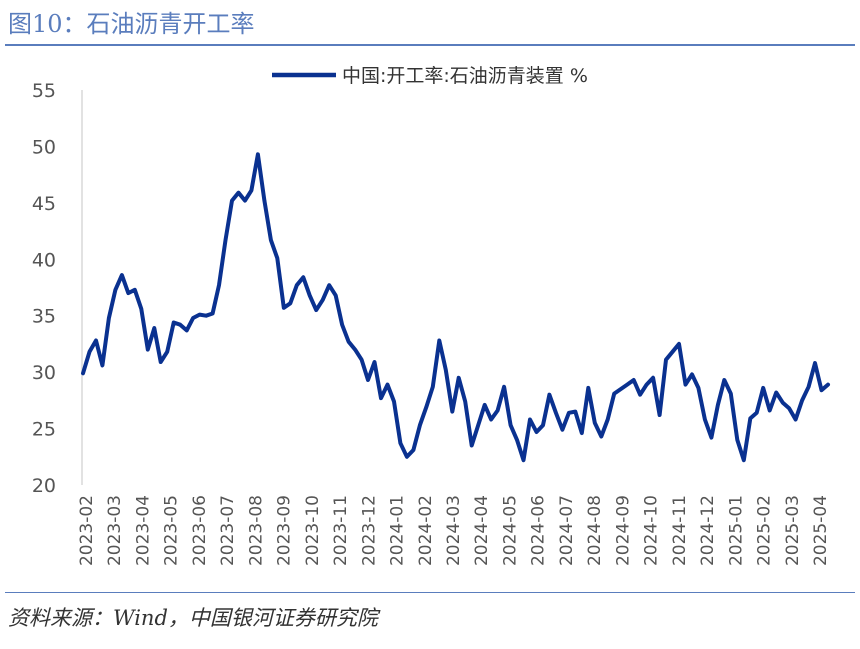 The width and height of the screenshot is (860, 649). What do you see at coordinates (256, 530) in the screenshot?
I see `x-tick-label: 2023-08` at bounding box center [256, 530].